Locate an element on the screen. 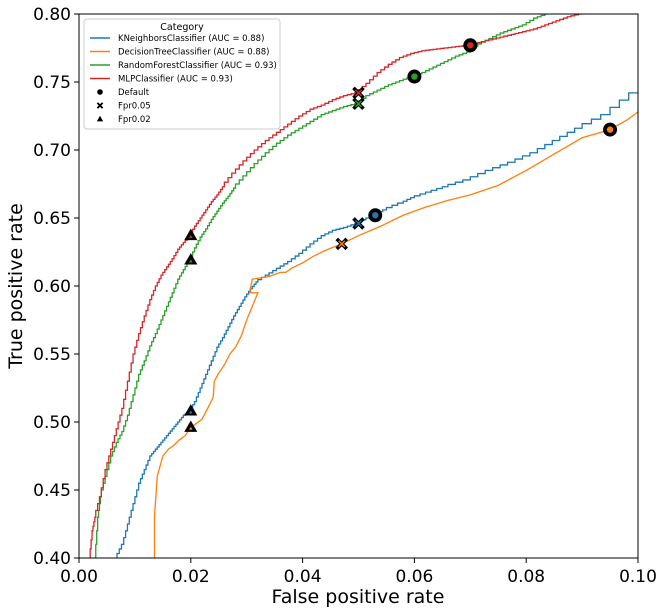 The image size is (664, 614). legend-marker-entry: Fpr0.05 is located at coordinates (134, 107).